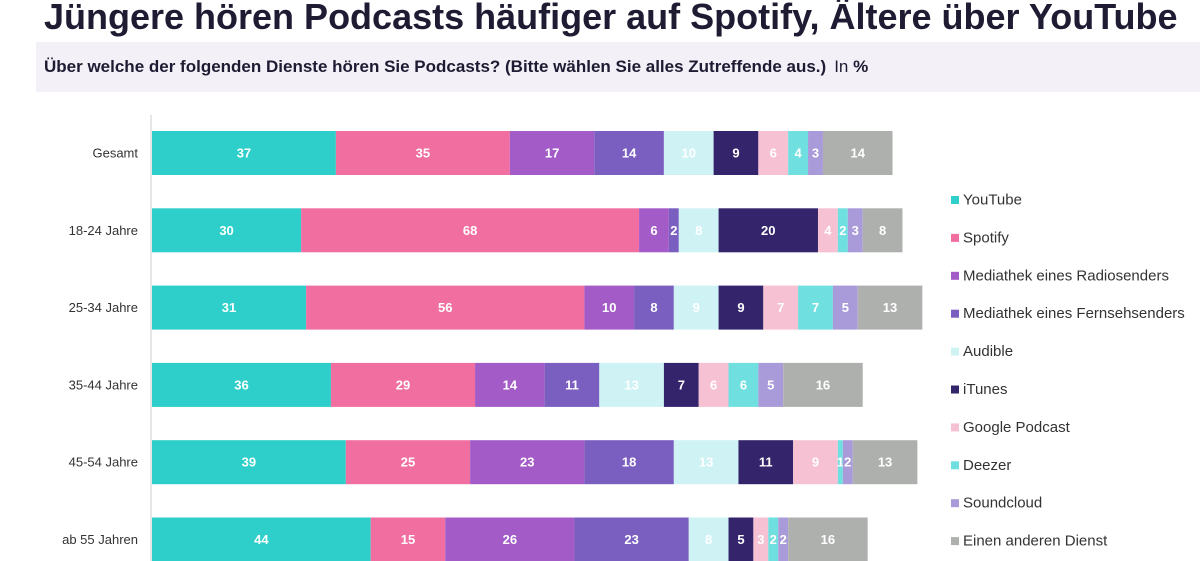 The image size is (1200, 561). What do you see at coordinates (1017, 427) in the screenshot?
I see `legend-label: Google Podcast` at bounding box center [1017, 427].